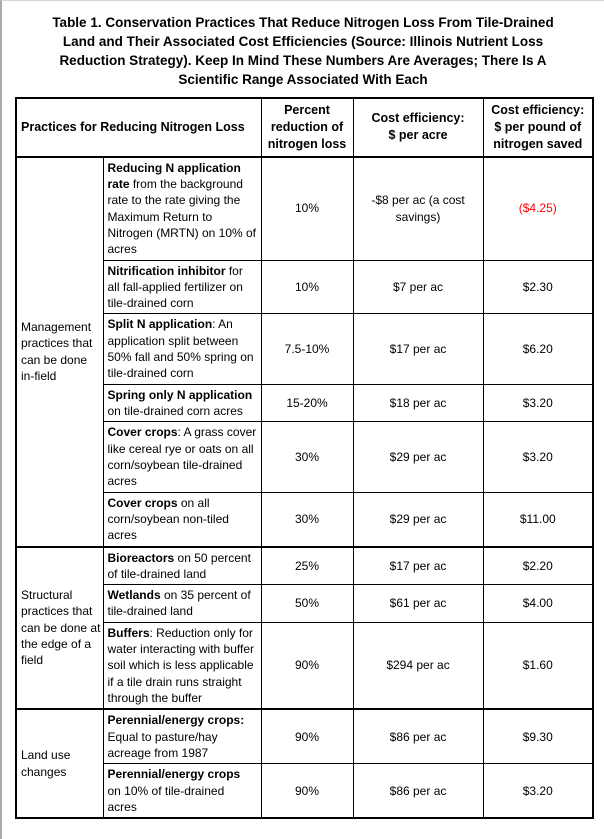 This screenshot has height=839, width=604. I want to click on practice-name: Perennial/energy crops:, so click(176, 720).